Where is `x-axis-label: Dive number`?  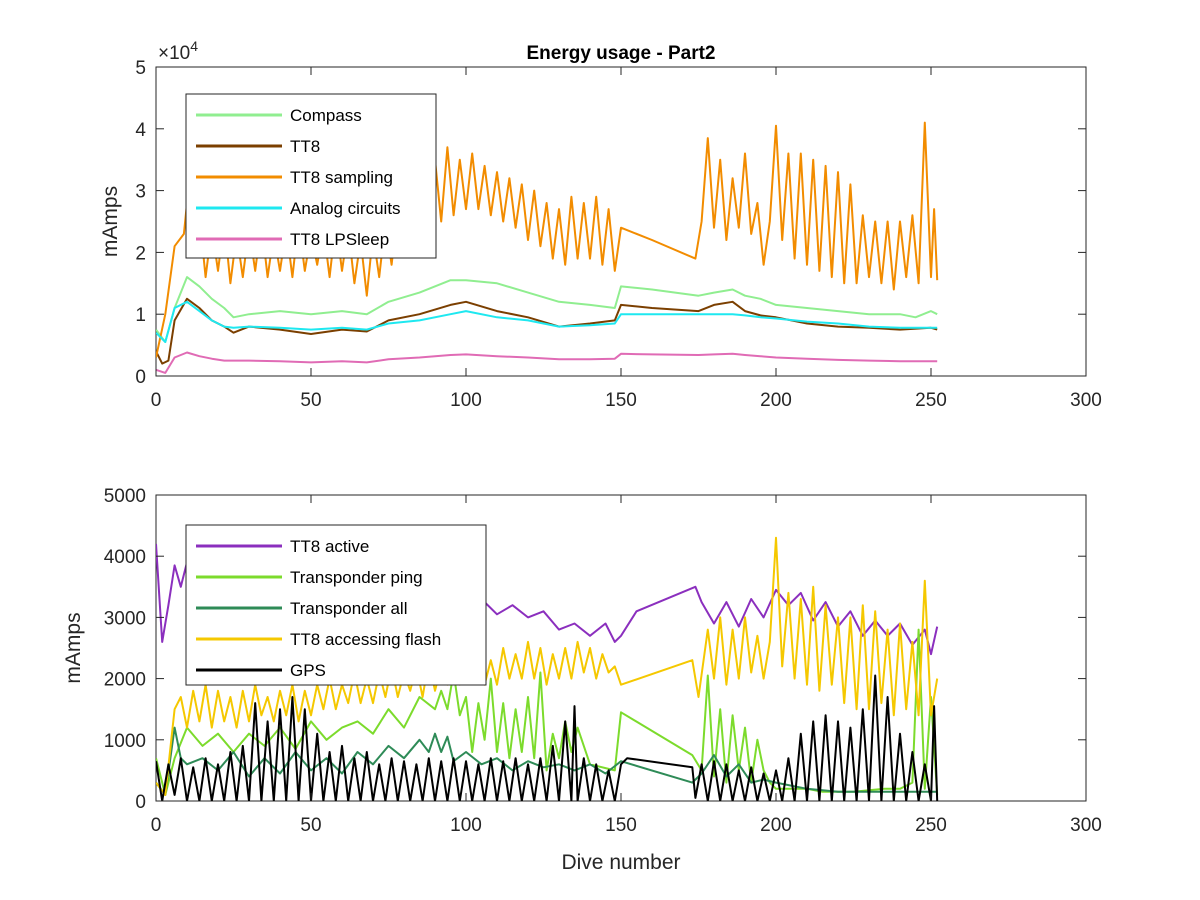
x-axis-label: Dive number is located at coordinates (620, 862).